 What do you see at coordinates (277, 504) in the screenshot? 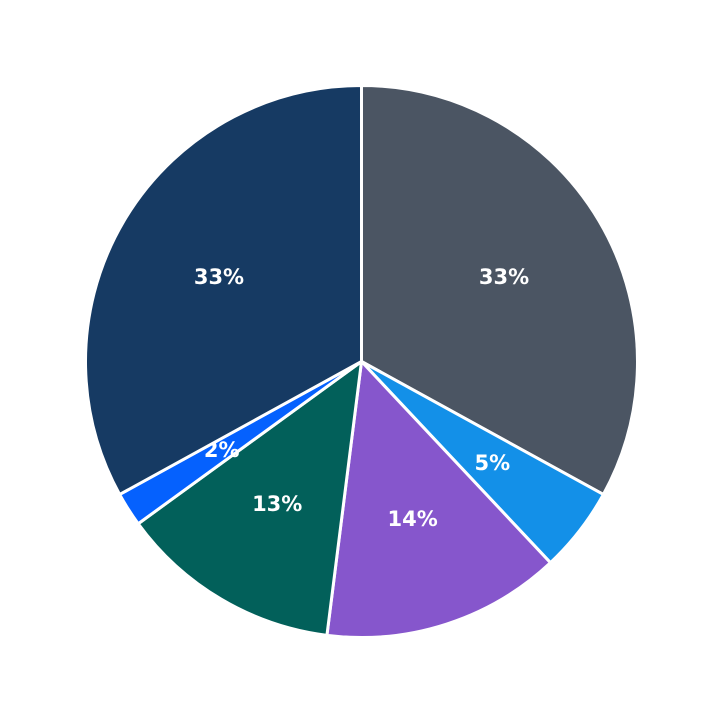
I see `pie-slice-label: 13%` at bounding box center [277, 504].